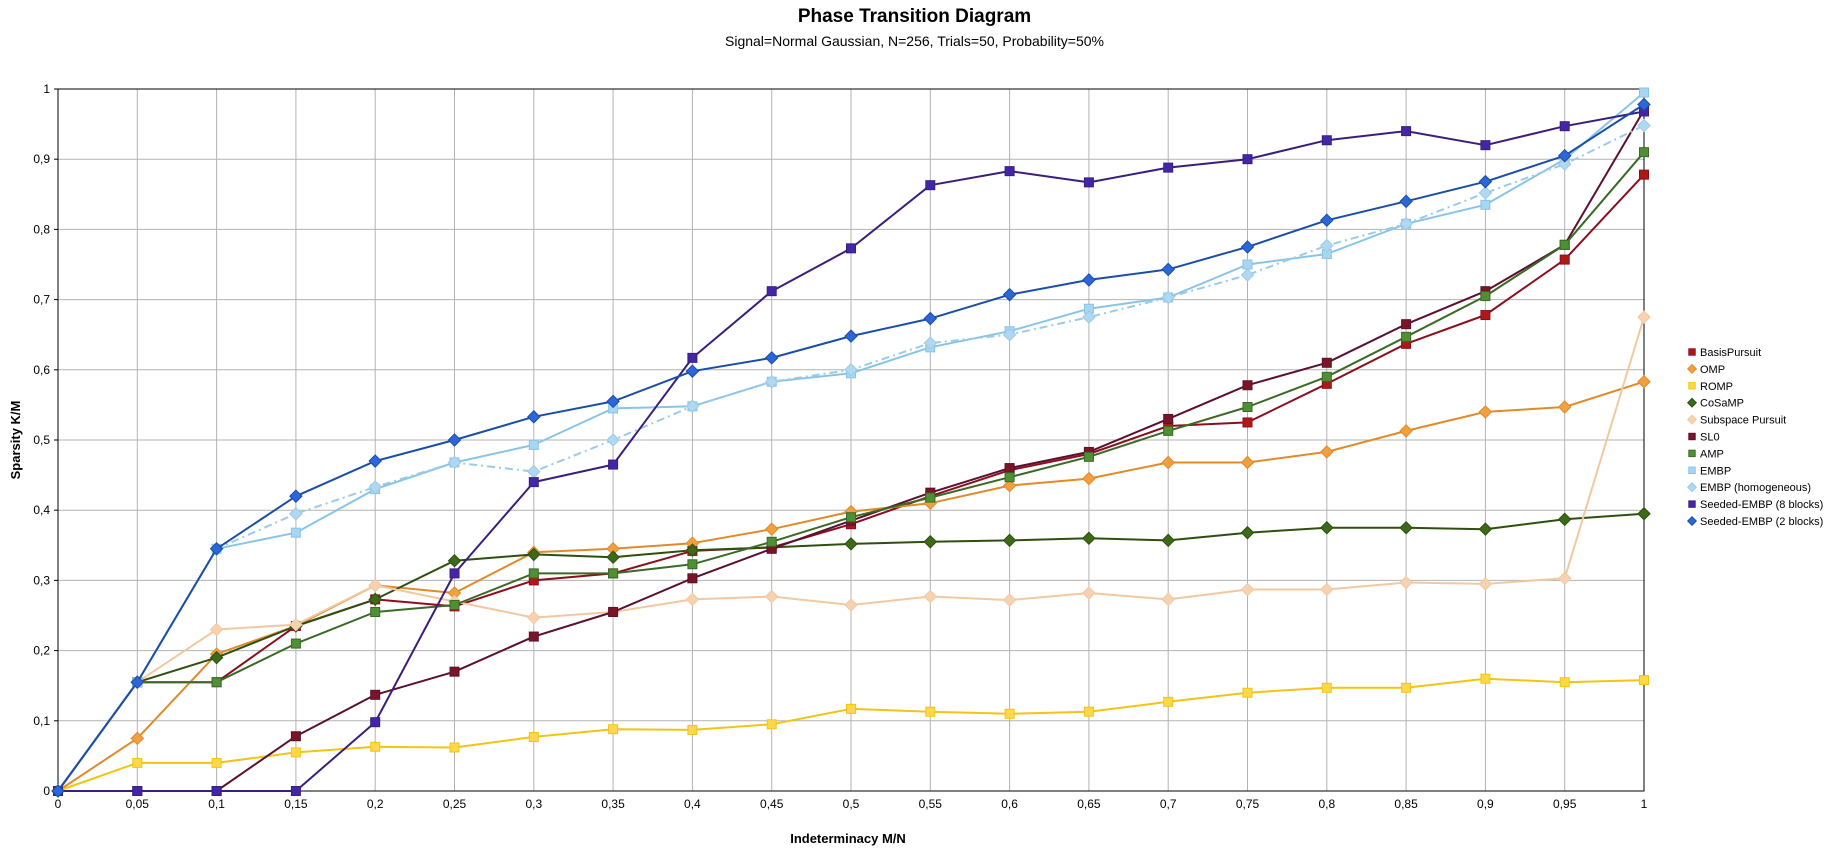 Image resolution: width=1829 pixels, height=859 pixels. What do you see at coordinates (41, 440) in the screenshot?
I see `y-tick-label: 0,5` at bounding box center [41, 440].